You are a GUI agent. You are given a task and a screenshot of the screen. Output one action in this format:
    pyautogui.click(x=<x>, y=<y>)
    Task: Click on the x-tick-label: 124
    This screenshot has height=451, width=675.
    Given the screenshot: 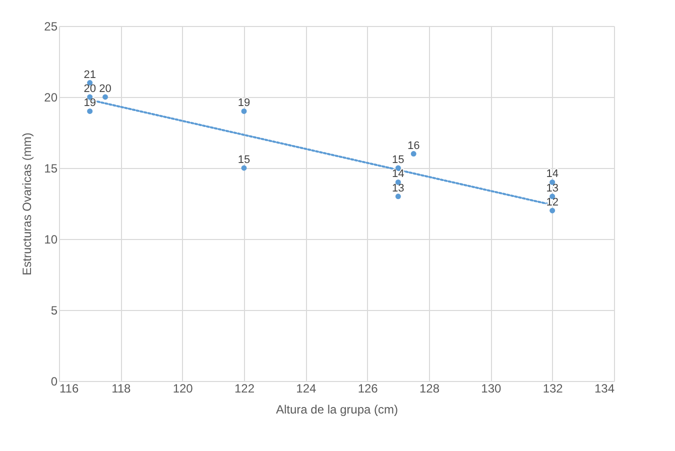 What is the action you would take?
    pyautogui.click(x=306, y=389)
    